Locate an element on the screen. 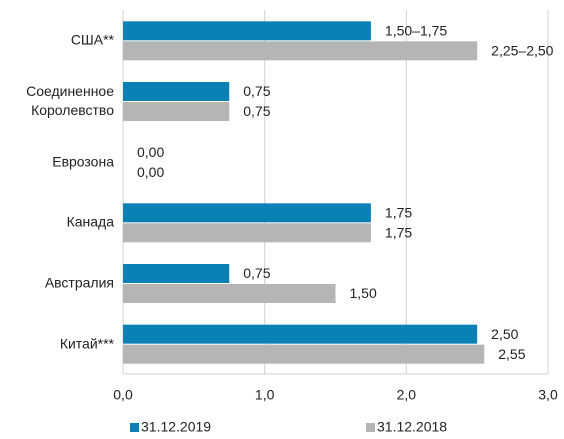 The height and width of the screenshot is (439, 564). x-tick-label: 2,0 is located at coordinates (407, 395).